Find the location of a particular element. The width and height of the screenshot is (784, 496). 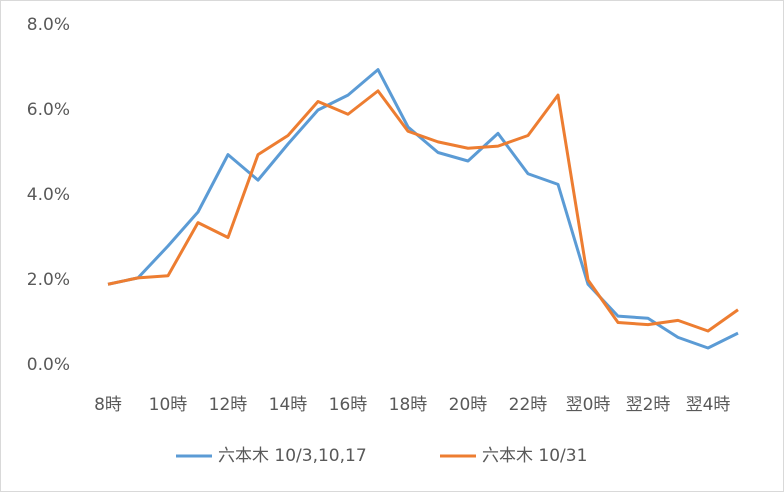

x-tick-label: 14時 is located at coordinates (288, 405).